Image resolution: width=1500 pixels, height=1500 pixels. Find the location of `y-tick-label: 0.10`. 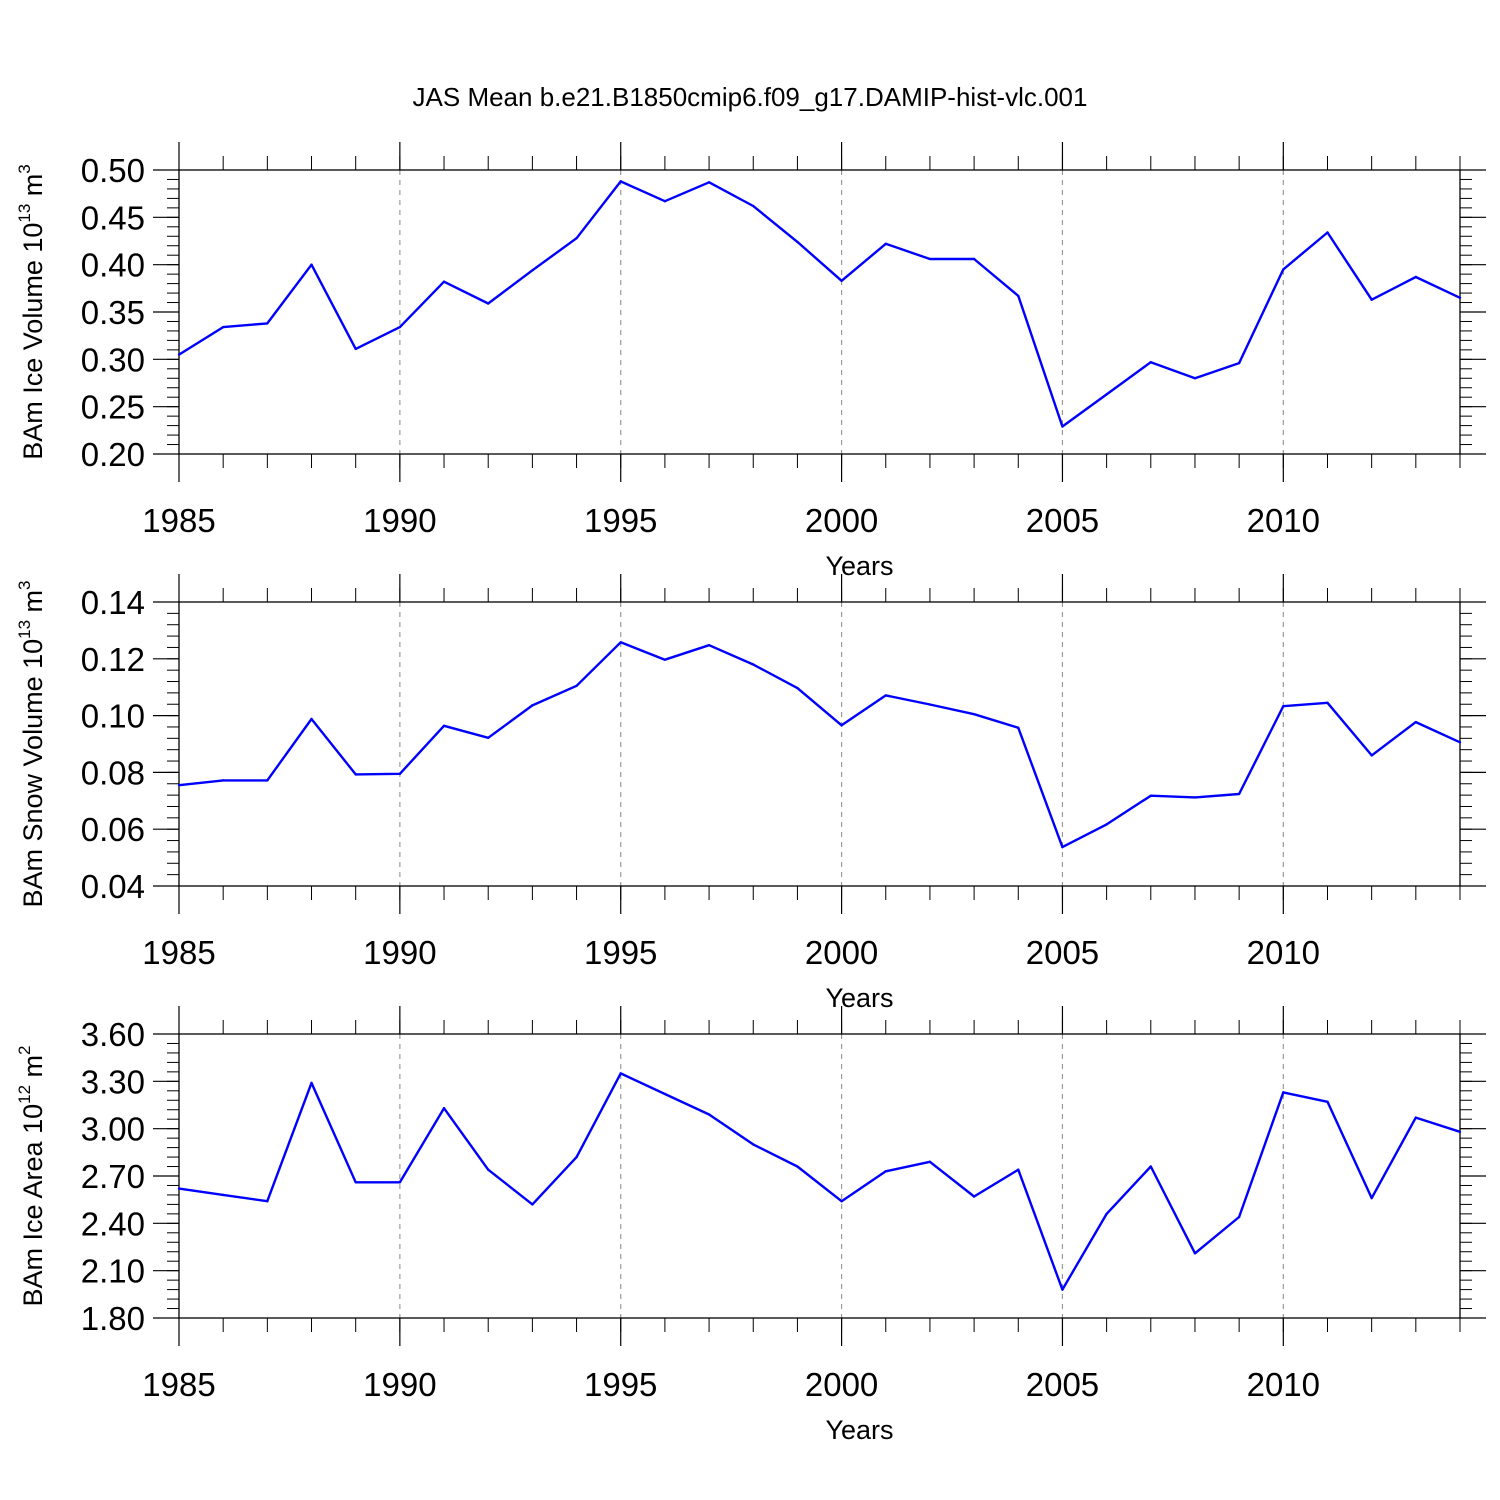

y-tick-label: 0.10 is located at coordinates (113, 716).